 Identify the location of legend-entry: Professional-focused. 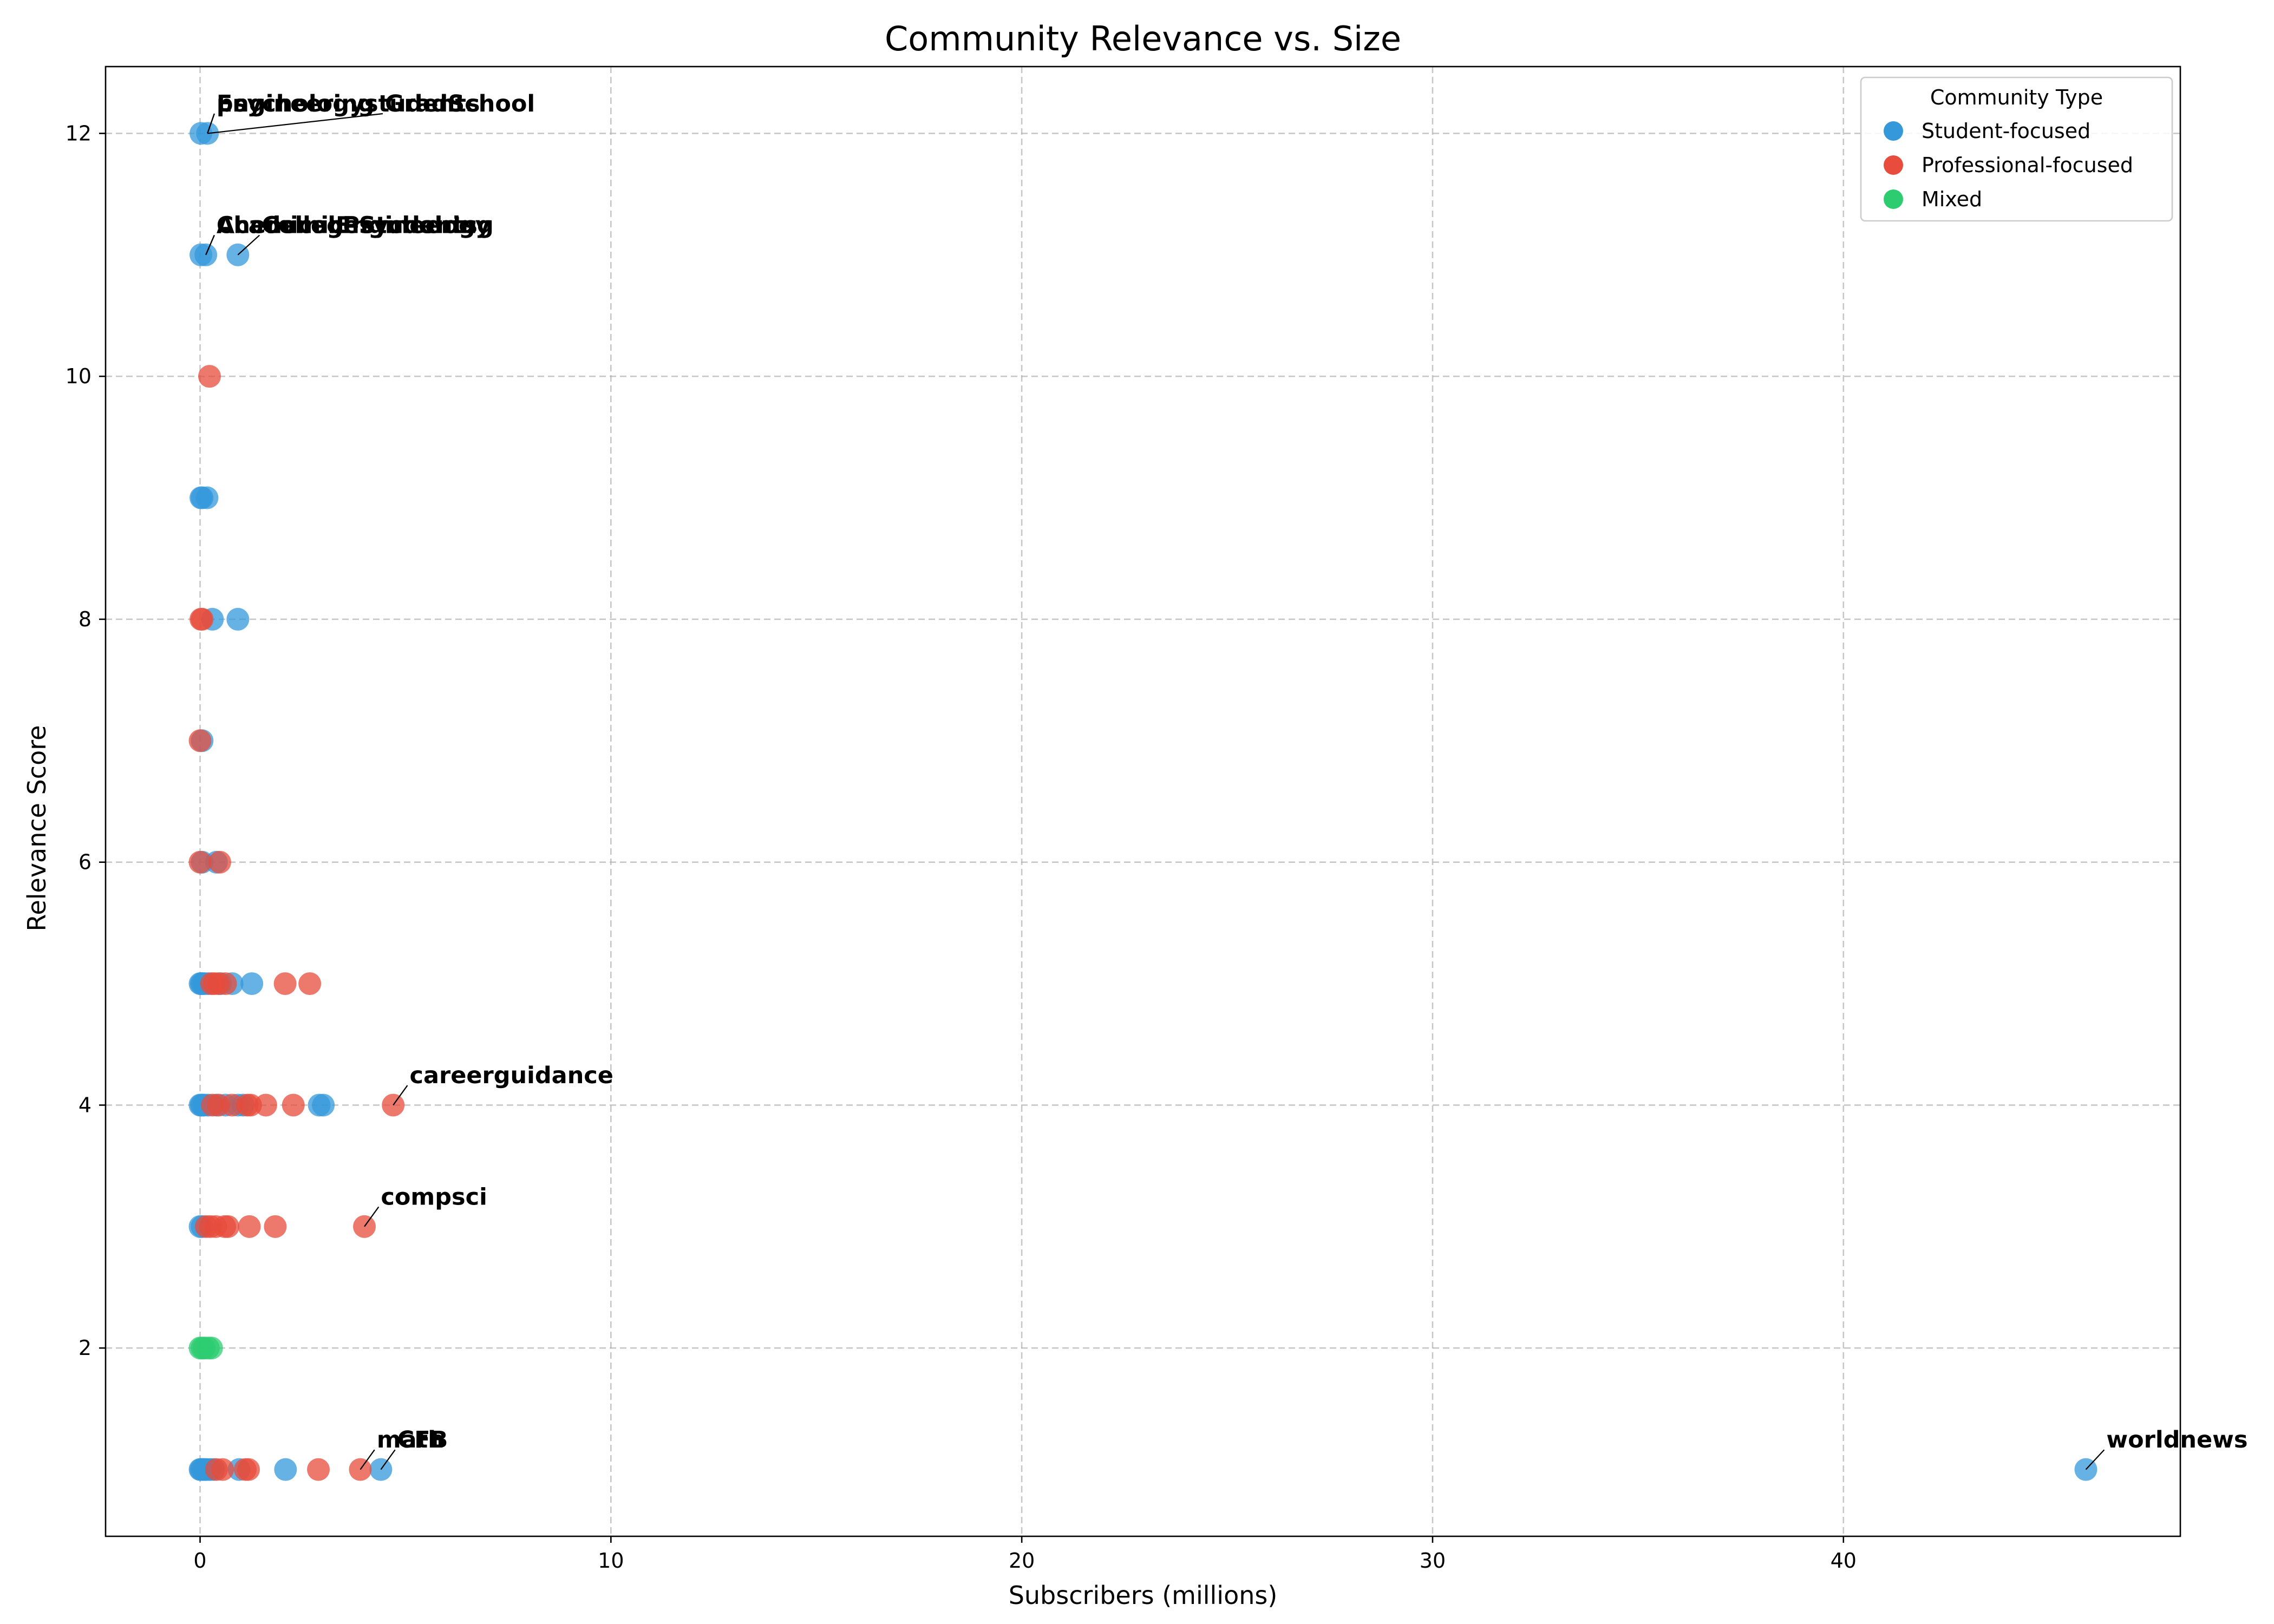
(2028, 165).